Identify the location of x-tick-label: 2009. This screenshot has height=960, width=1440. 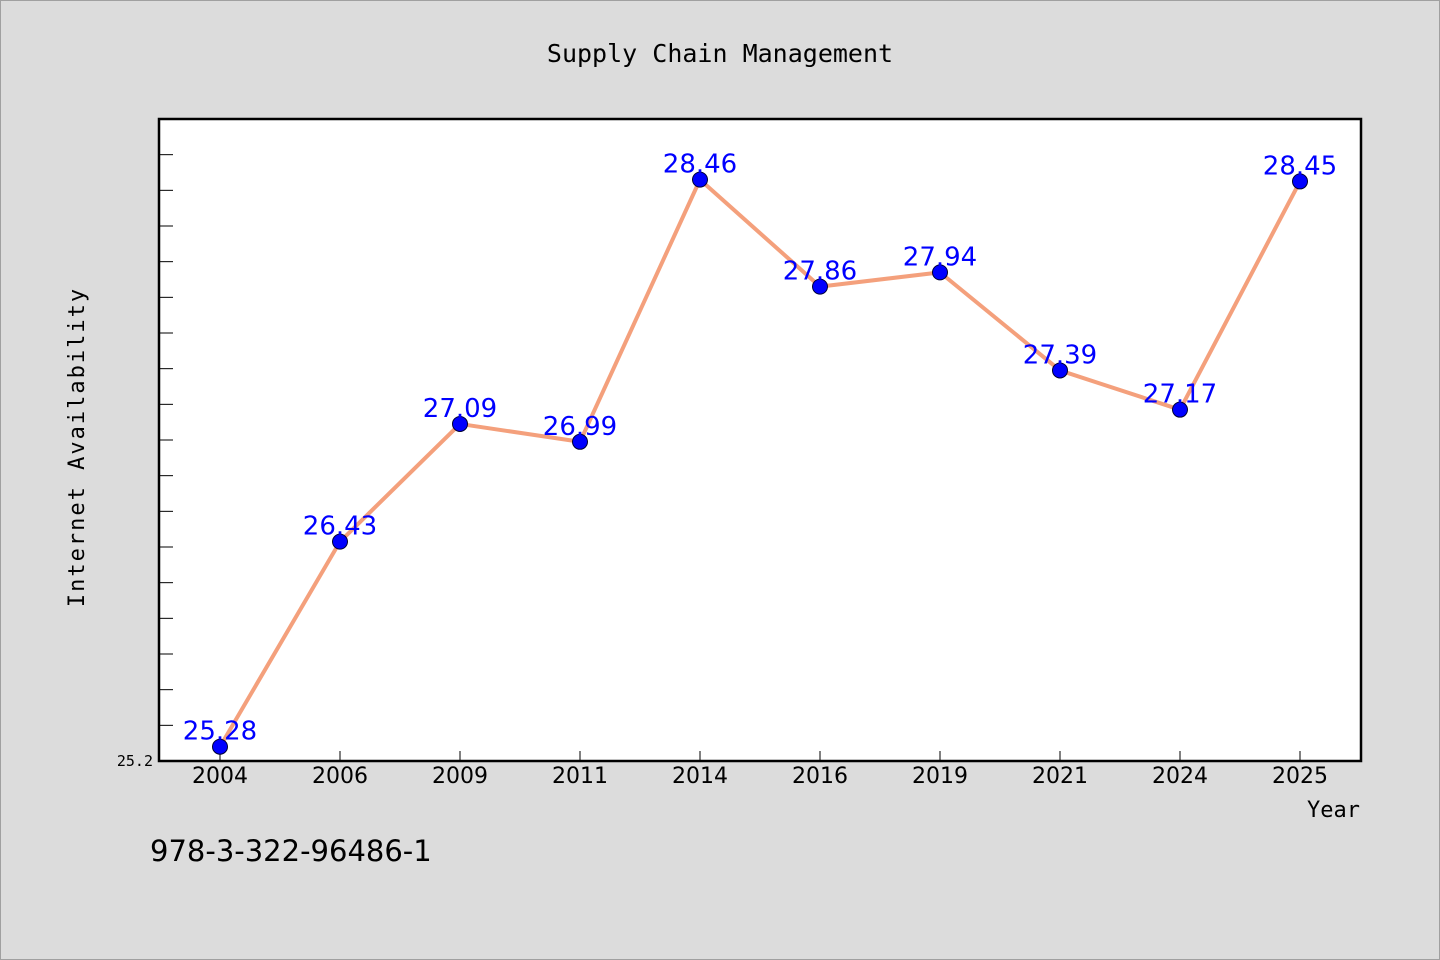
(460, 776).